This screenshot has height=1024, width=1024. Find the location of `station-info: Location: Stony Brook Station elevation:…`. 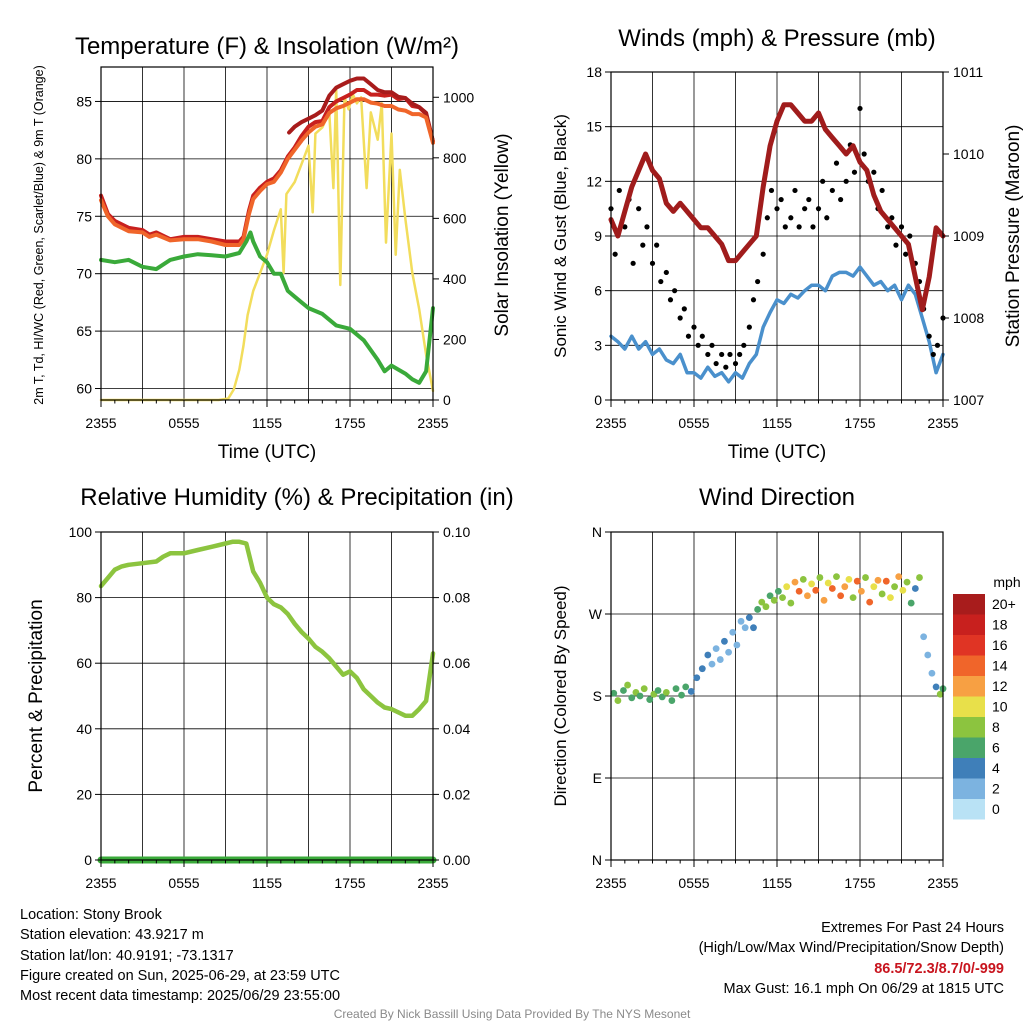

station-info: Location: Stony Brook Station elevation:… is located at coordinates (180, 955).